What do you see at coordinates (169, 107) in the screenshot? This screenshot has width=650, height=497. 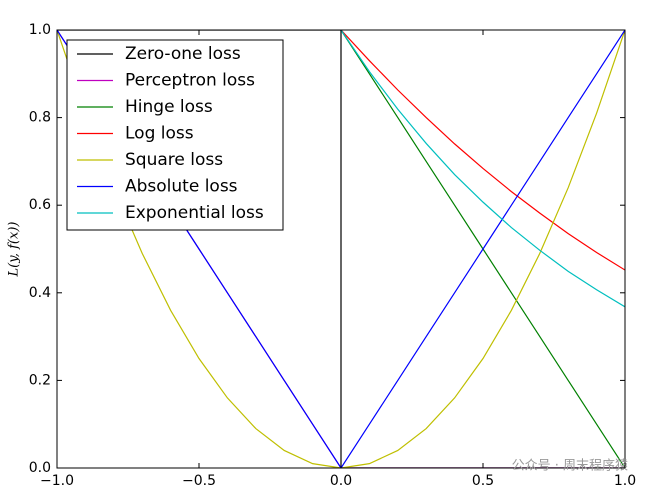 I see `legend-label: Hinge loss` at bounding box center [169, 107].